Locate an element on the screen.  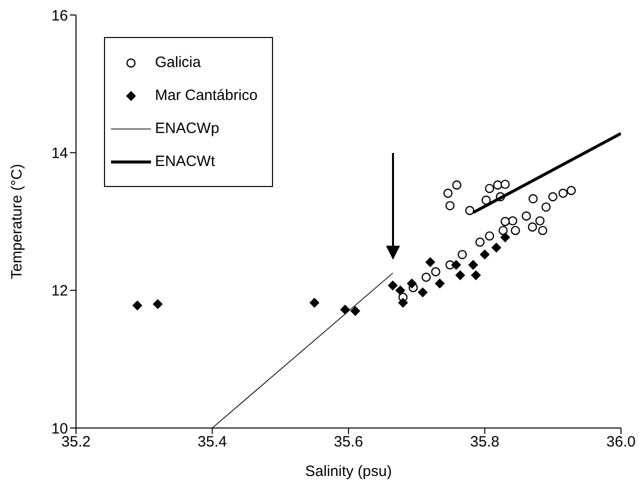
y-tick-label: 14 is located at coordinates (59, 153).